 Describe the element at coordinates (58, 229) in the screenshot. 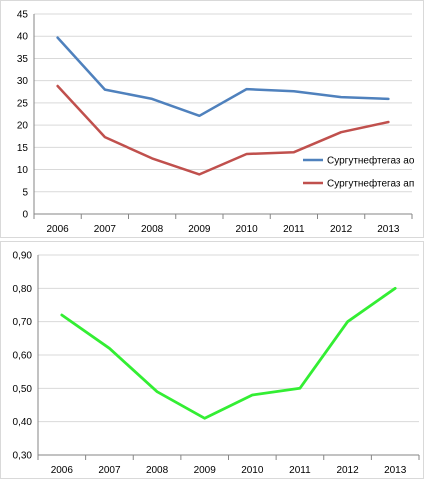

I see `top-x-tick-label: 2006` at that location.